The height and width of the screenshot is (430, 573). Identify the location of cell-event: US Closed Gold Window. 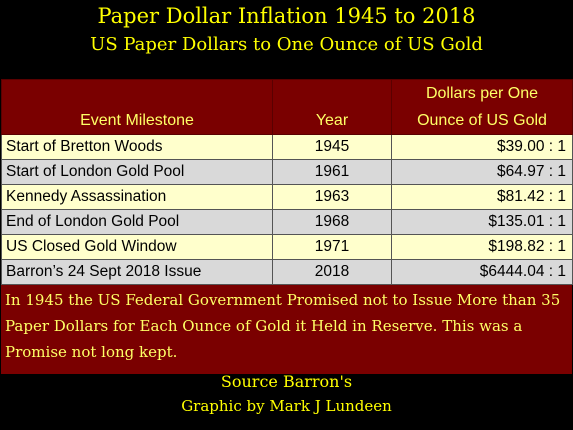
(137, 247).